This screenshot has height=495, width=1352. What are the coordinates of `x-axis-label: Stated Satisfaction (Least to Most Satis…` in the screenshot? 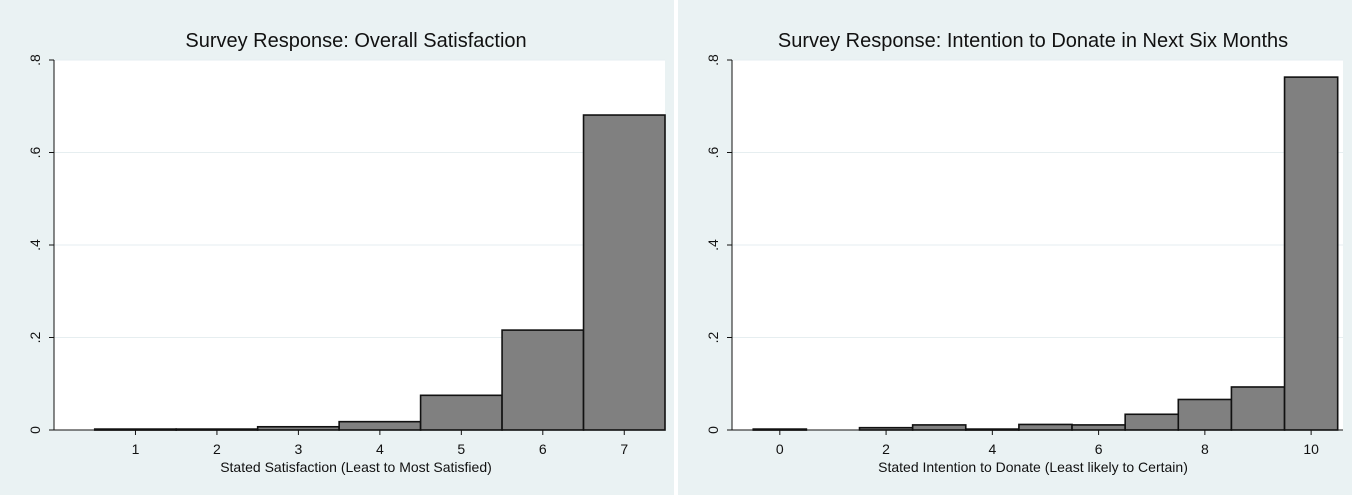 It's located at (356, 467).